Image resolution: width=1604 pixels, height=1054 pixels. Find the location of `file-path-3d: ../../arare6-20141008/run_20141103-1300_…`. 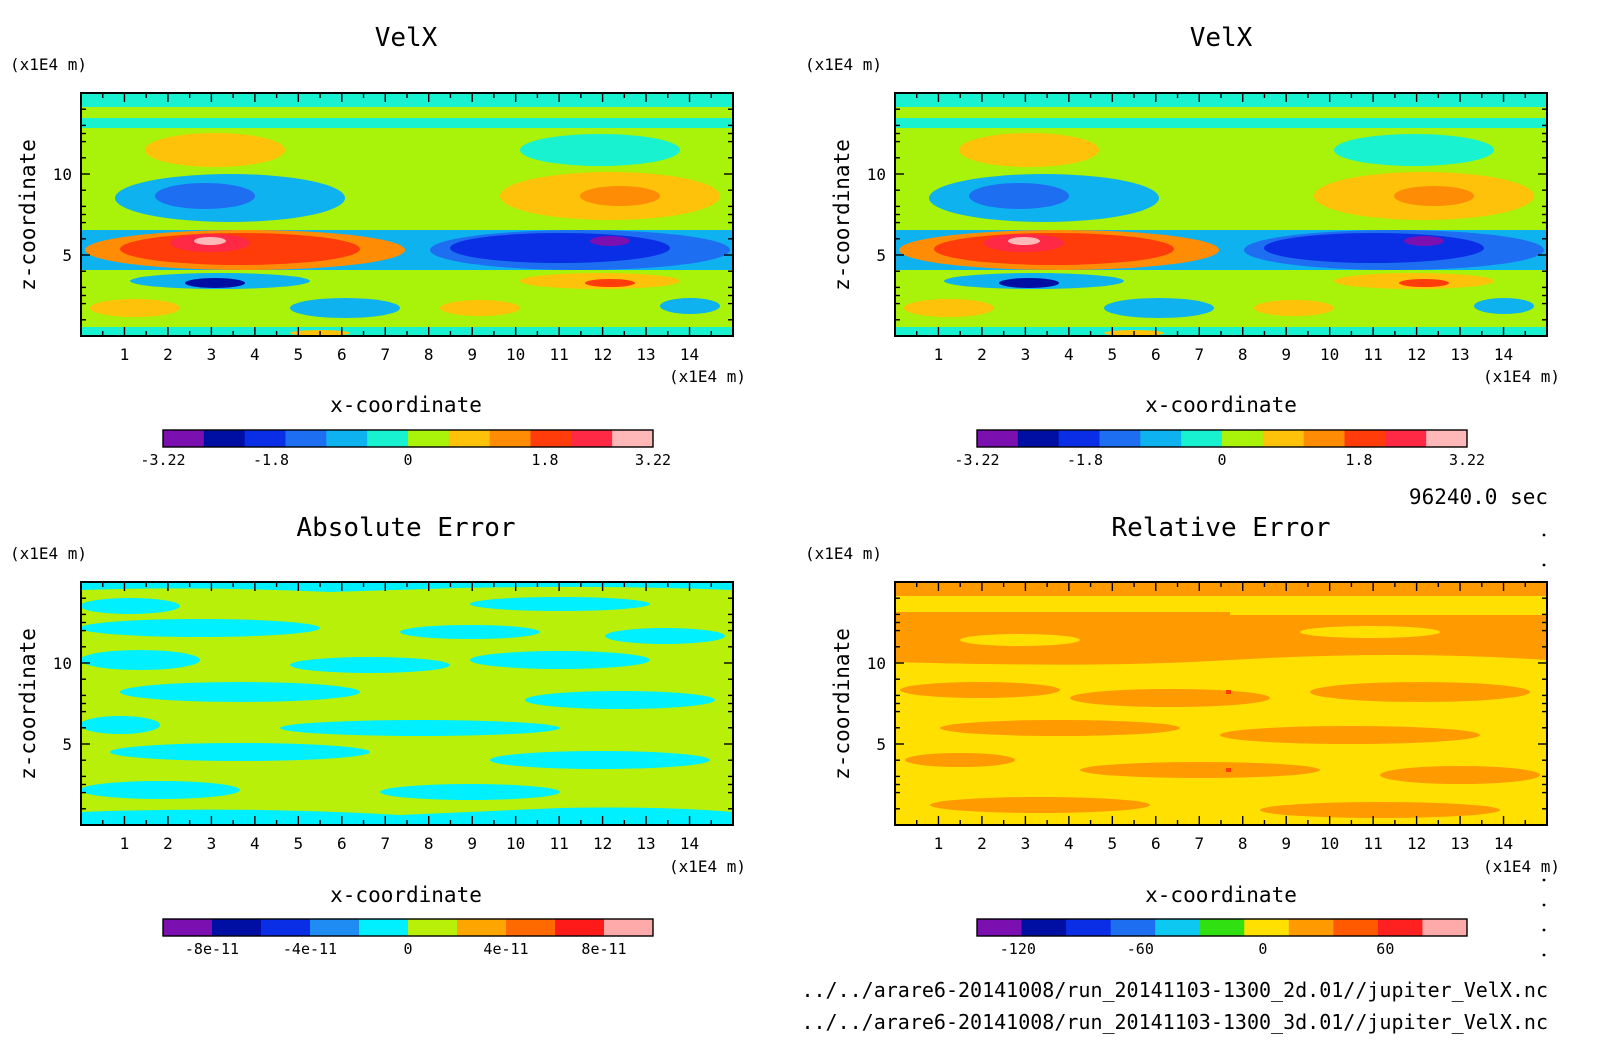

file-path-3d: ../../arare6-20141008/run_20141103-1300_… is located at coordinates (1174, 1022).